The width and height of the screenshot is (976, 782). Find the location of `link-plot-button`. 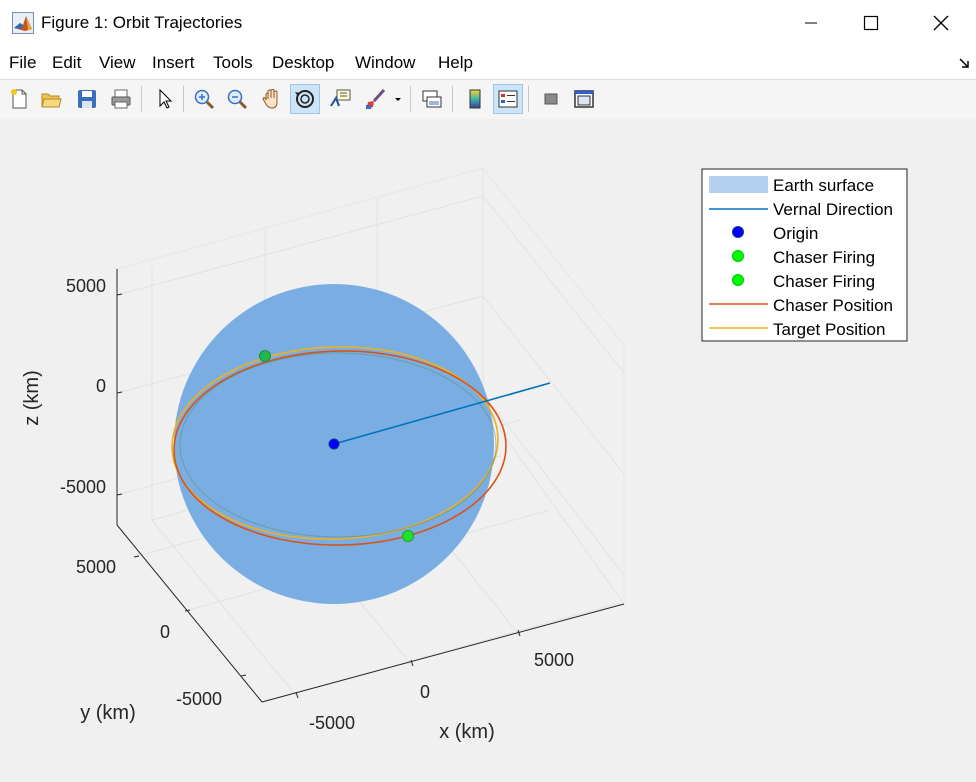

link-plot-button is located at coordinates (432, 99).